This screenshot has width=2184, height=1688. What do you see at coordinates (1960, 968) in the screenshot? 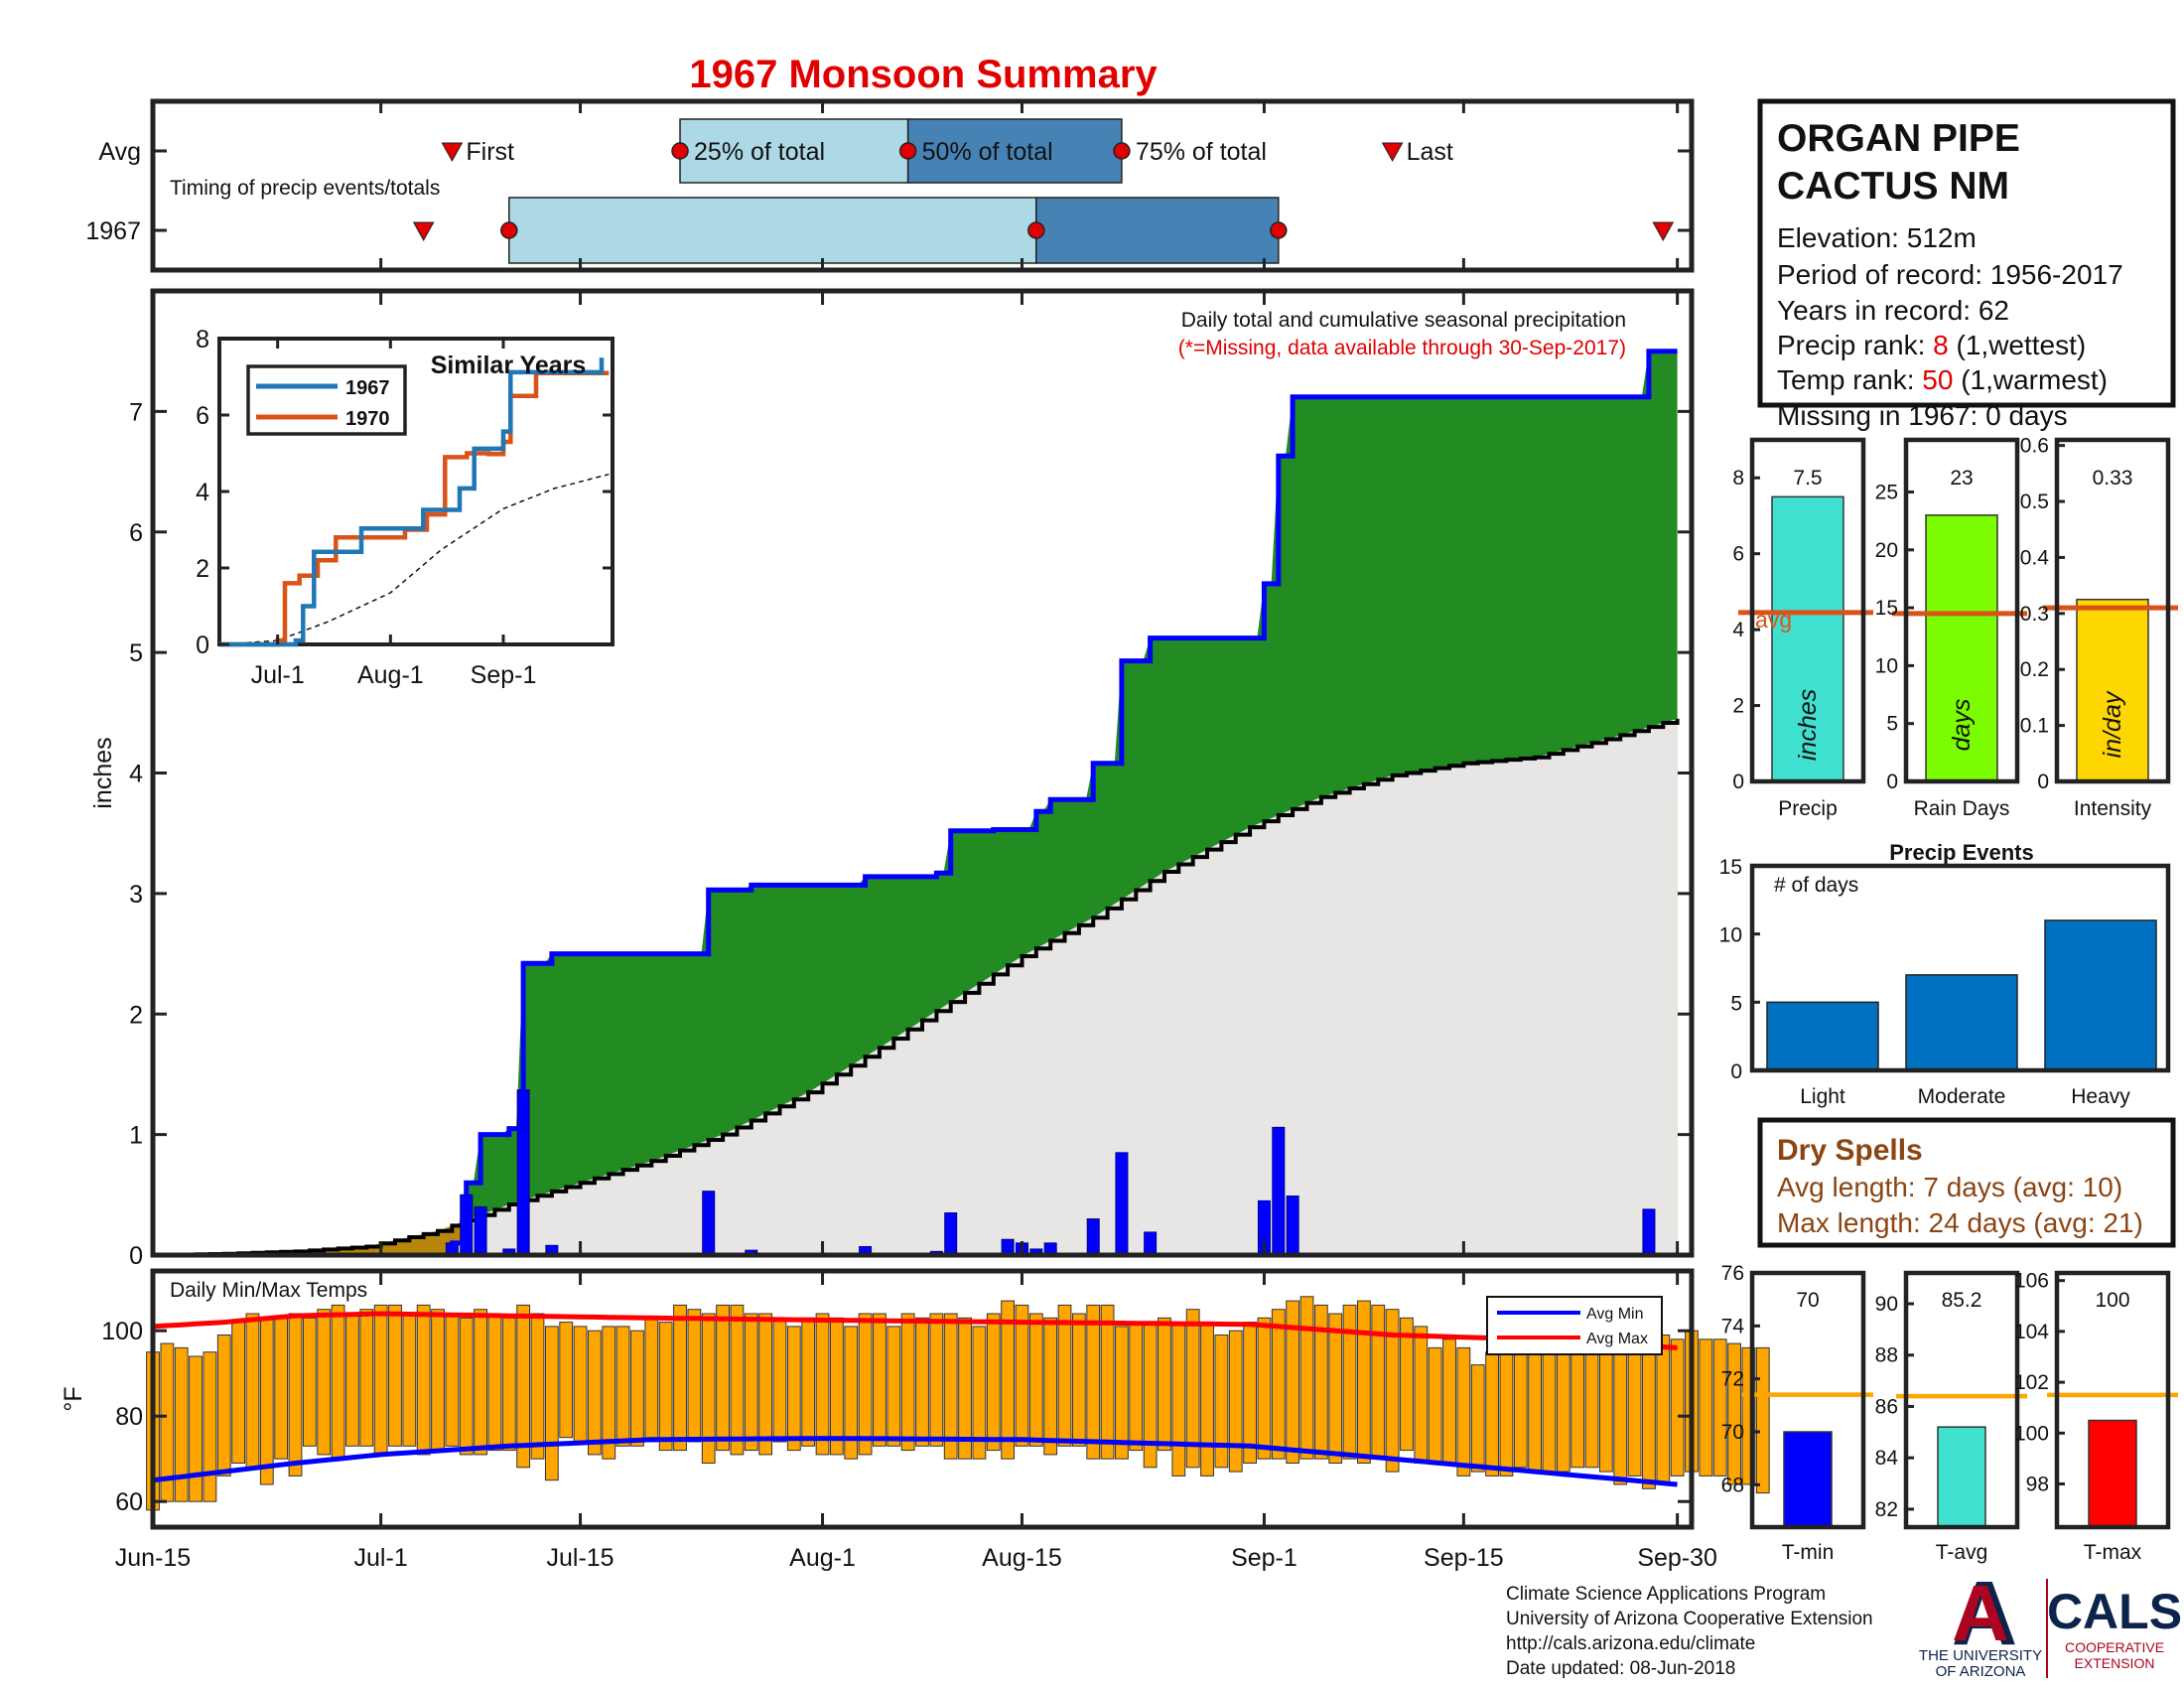
I see `events-frame` at bounding box center [1960, 968].